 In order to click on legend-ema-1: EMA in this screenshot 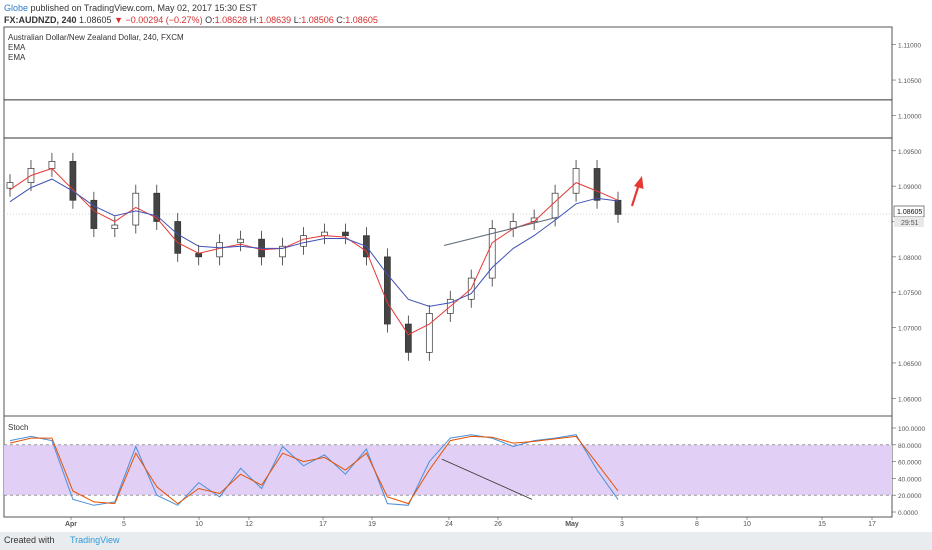, I will do `click(17, 47)`.